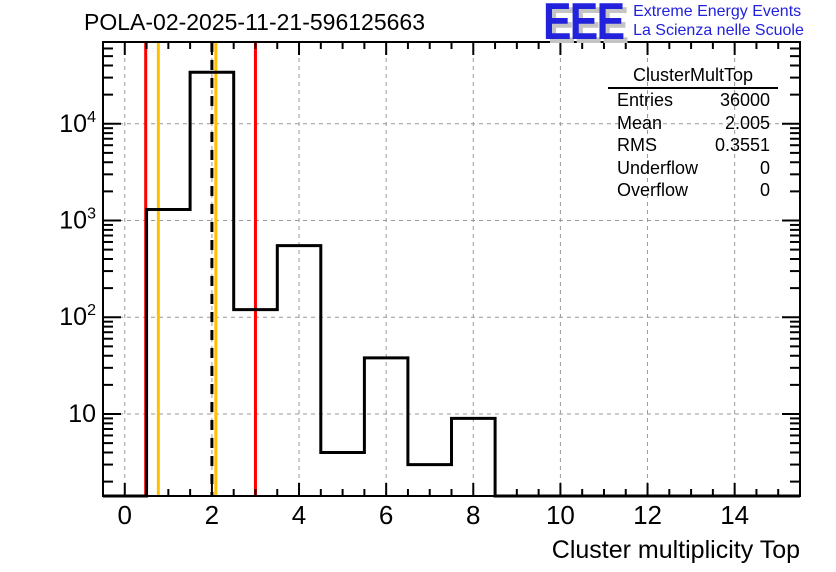  What do you see at coordinates (200, 269) in the screenshot?
I see `reference-lines` at bounding box center [200, 269].